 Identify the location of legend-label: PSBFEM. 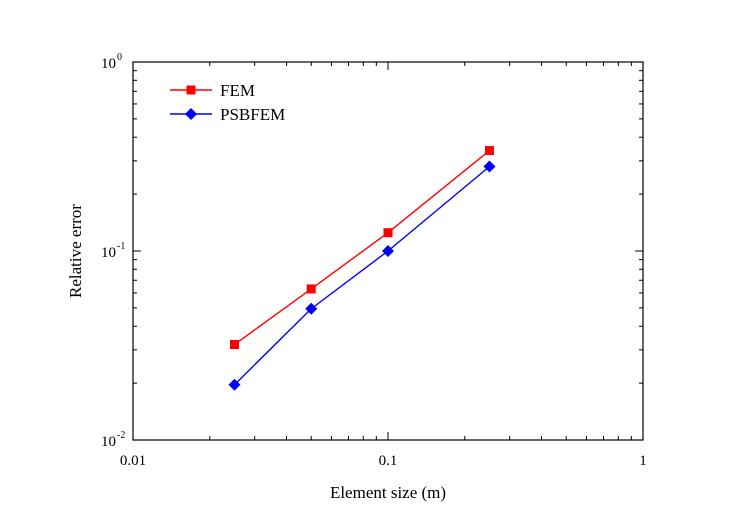
(252, 114).